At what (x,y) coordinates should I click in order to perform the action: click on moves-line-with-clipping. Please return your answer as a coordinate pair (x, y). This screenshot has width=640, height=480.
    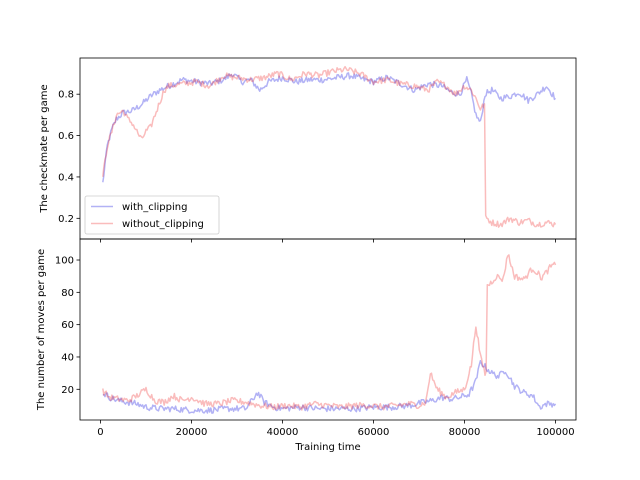
    Looking at the image, I should click on (329, 386).